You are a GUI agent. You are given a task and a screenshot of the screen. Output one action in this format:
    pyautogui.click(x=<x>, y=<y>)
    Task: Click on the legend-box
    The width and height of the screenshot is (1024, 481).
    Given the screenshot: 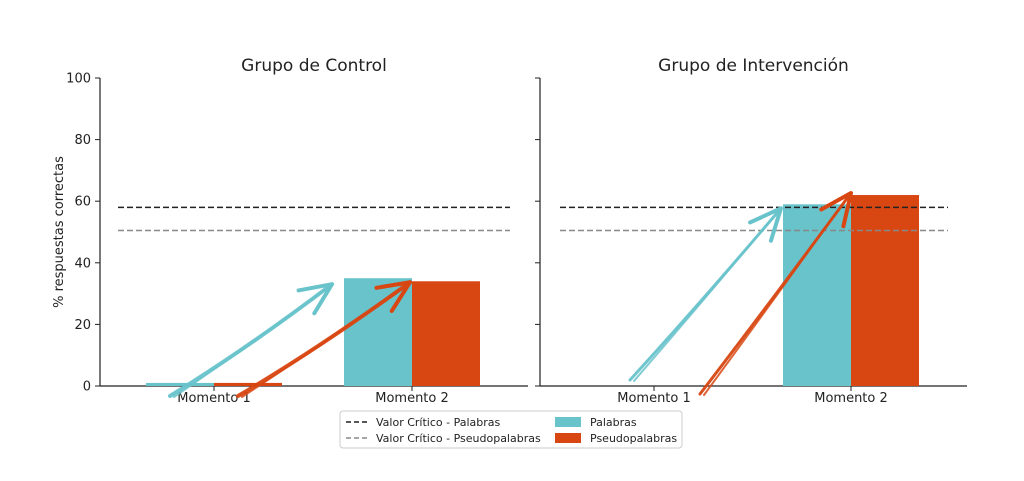 What is the action you would take?
    pyautogui.click(x=511, y=429)
    